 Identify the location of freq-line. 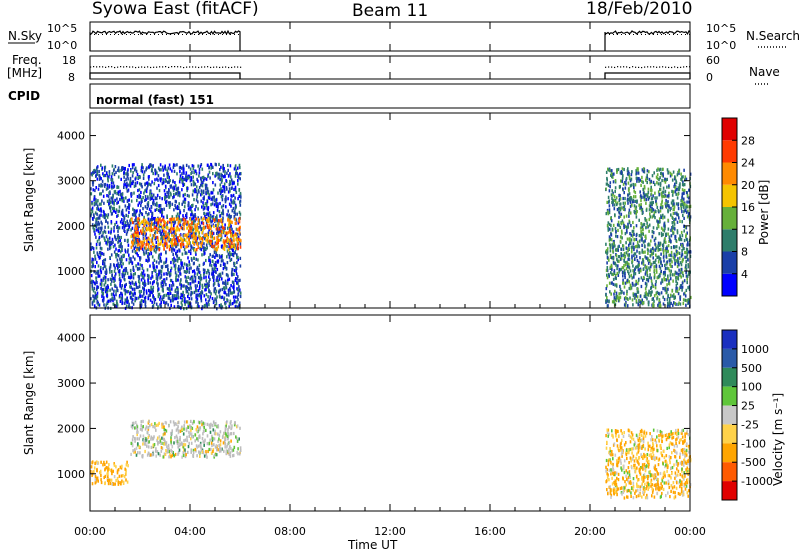
(165, 75).